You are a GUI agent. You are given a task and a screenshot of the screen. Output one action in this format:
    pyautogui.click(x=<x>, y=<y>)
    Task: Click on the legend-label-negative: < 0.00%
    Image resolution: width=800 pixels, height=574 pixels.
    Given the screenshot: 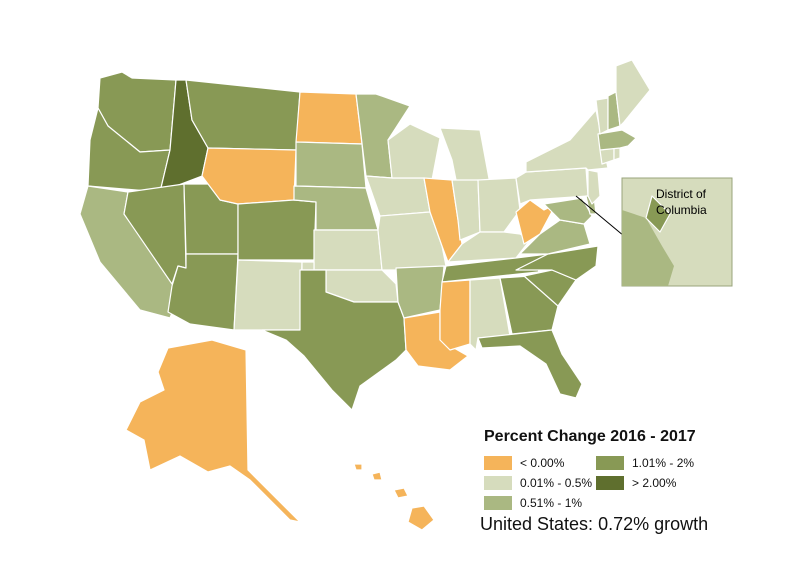 What is the action you would take?
    pyautogui.click(x=542, y=463)
    